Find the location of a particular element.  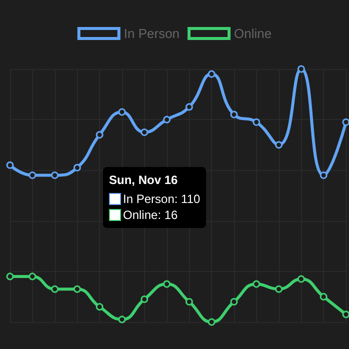

annotation: Online: 16 is located at coordinates (150, 215).